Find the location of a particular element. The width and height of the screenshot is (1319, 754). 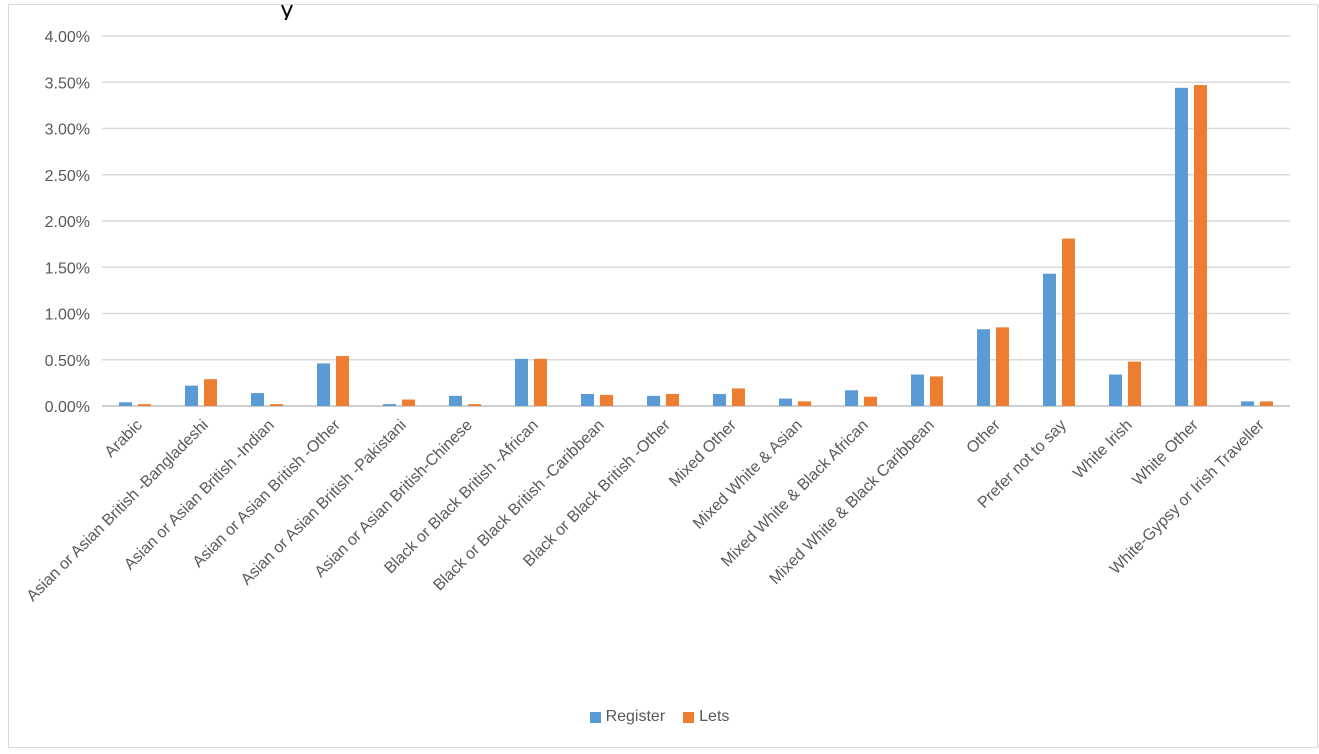

cropped-title-fragment is located at coordinates (287, 12).